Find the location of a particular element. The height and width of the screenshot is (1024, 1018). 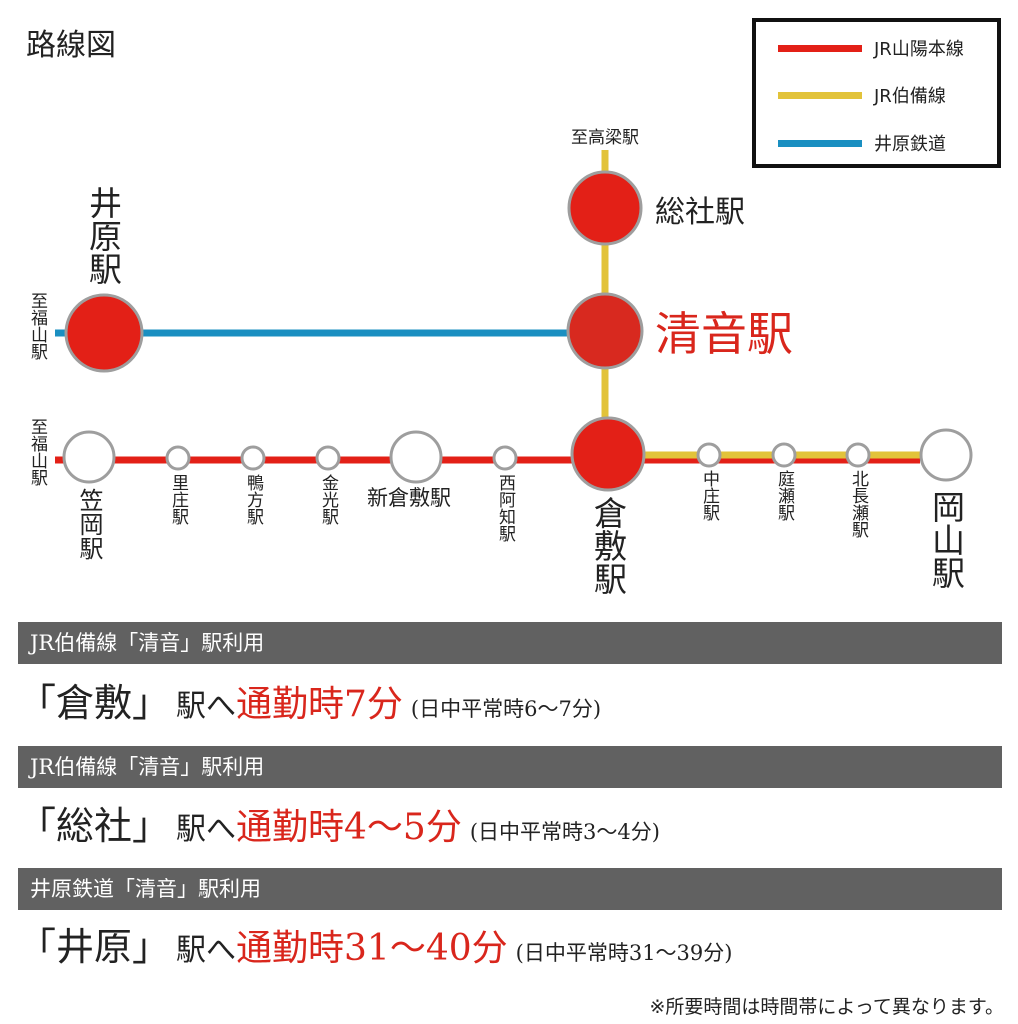

page-title: 路線図 is located at coordinates (71, 45).